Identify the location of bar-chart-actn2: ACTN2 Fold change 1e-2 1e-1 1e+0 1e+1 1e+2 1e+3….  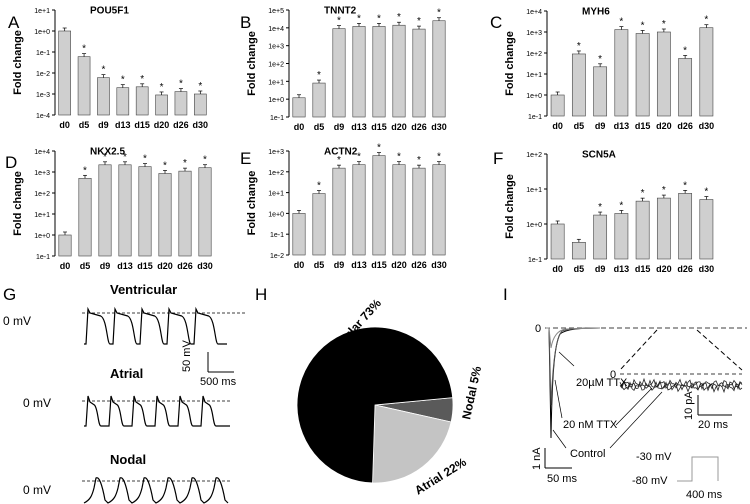
(346, 206).